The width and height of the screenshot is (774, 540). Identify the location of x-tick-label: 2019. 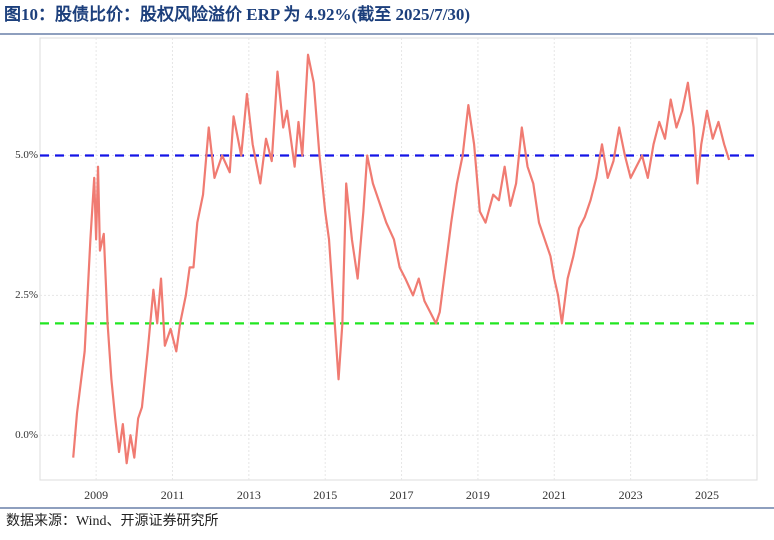
(478, 495).